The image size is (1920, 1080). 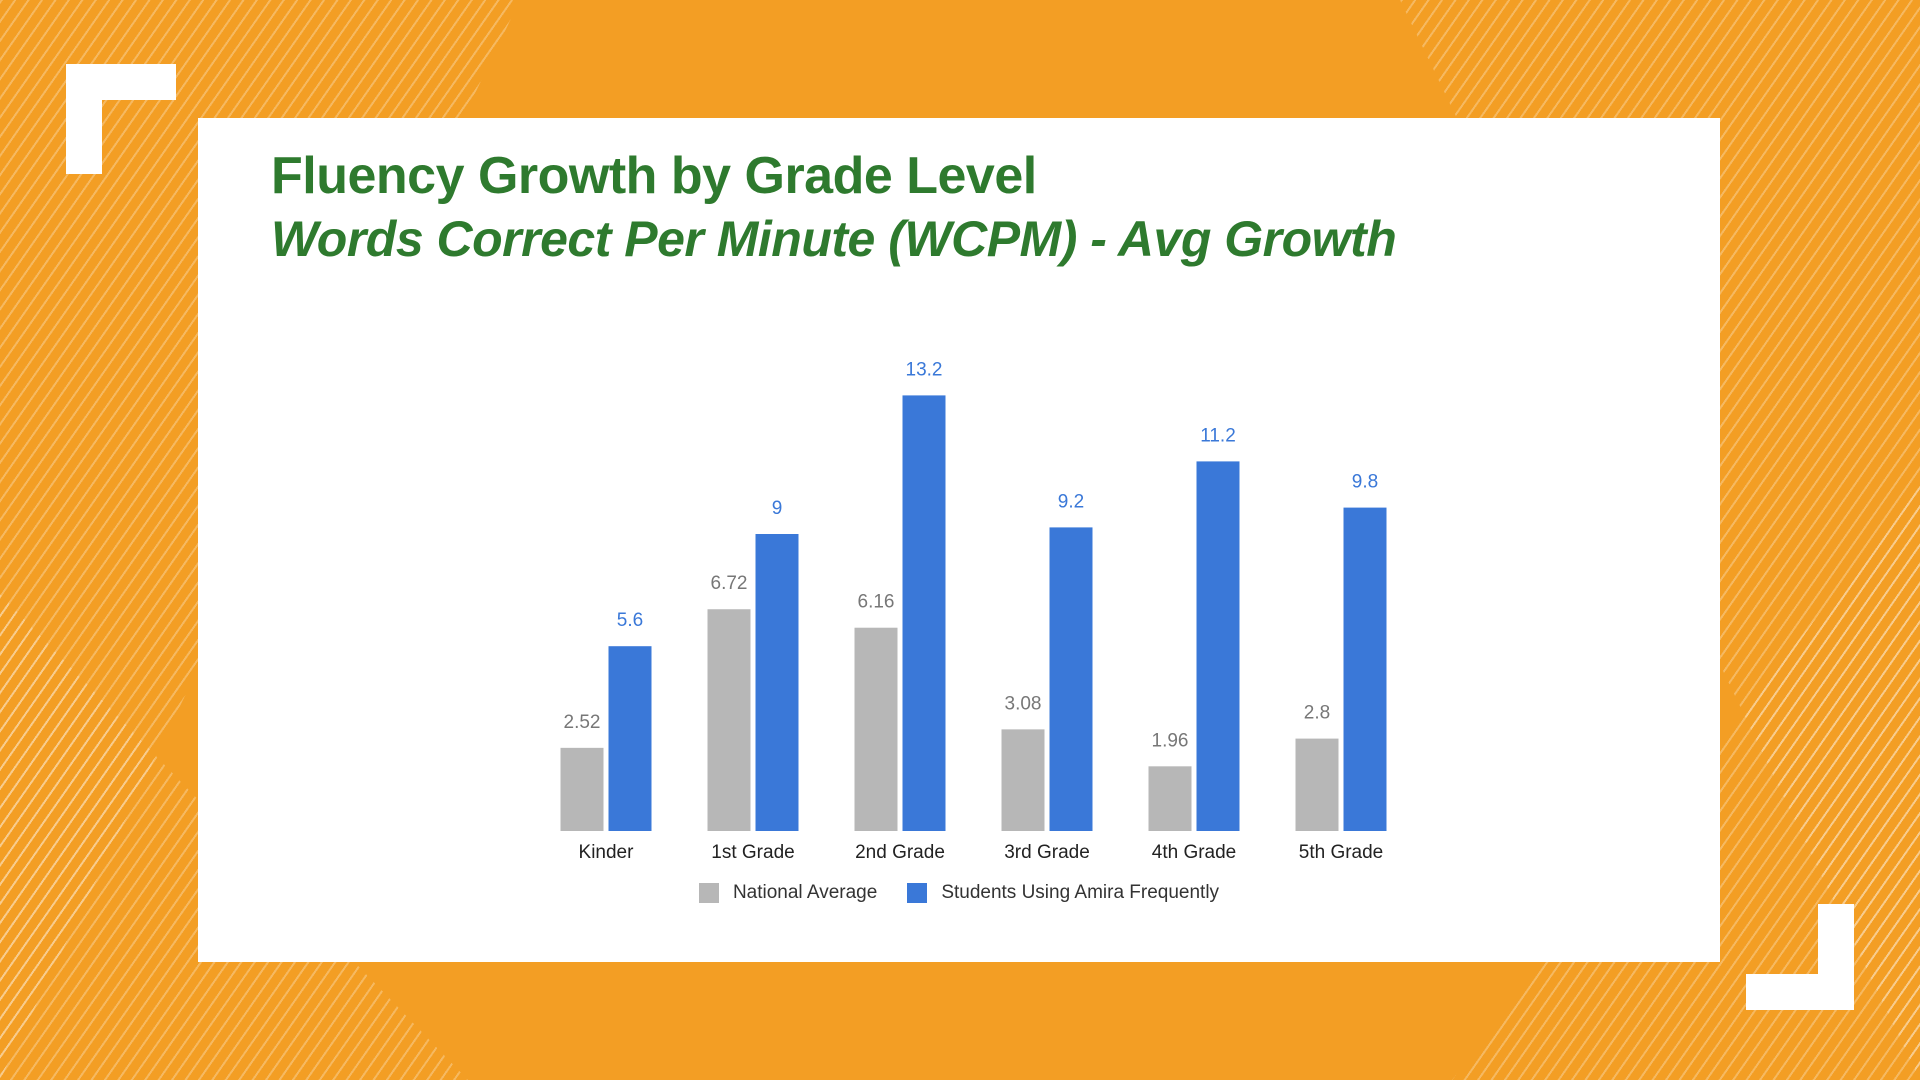 I want to click on legend-label: National Average, so click(x=805, y=892).